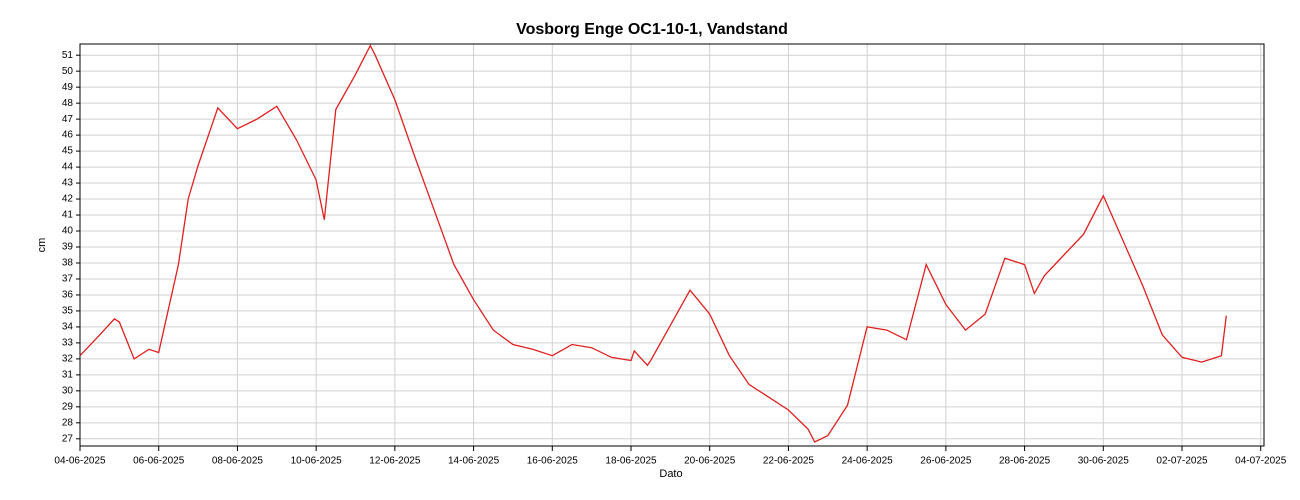 This screenshot has width=1300, height=500. Describe the element at coordinates (68, 199) in the screenshot. I see `y-tick-label: 42` at that location.